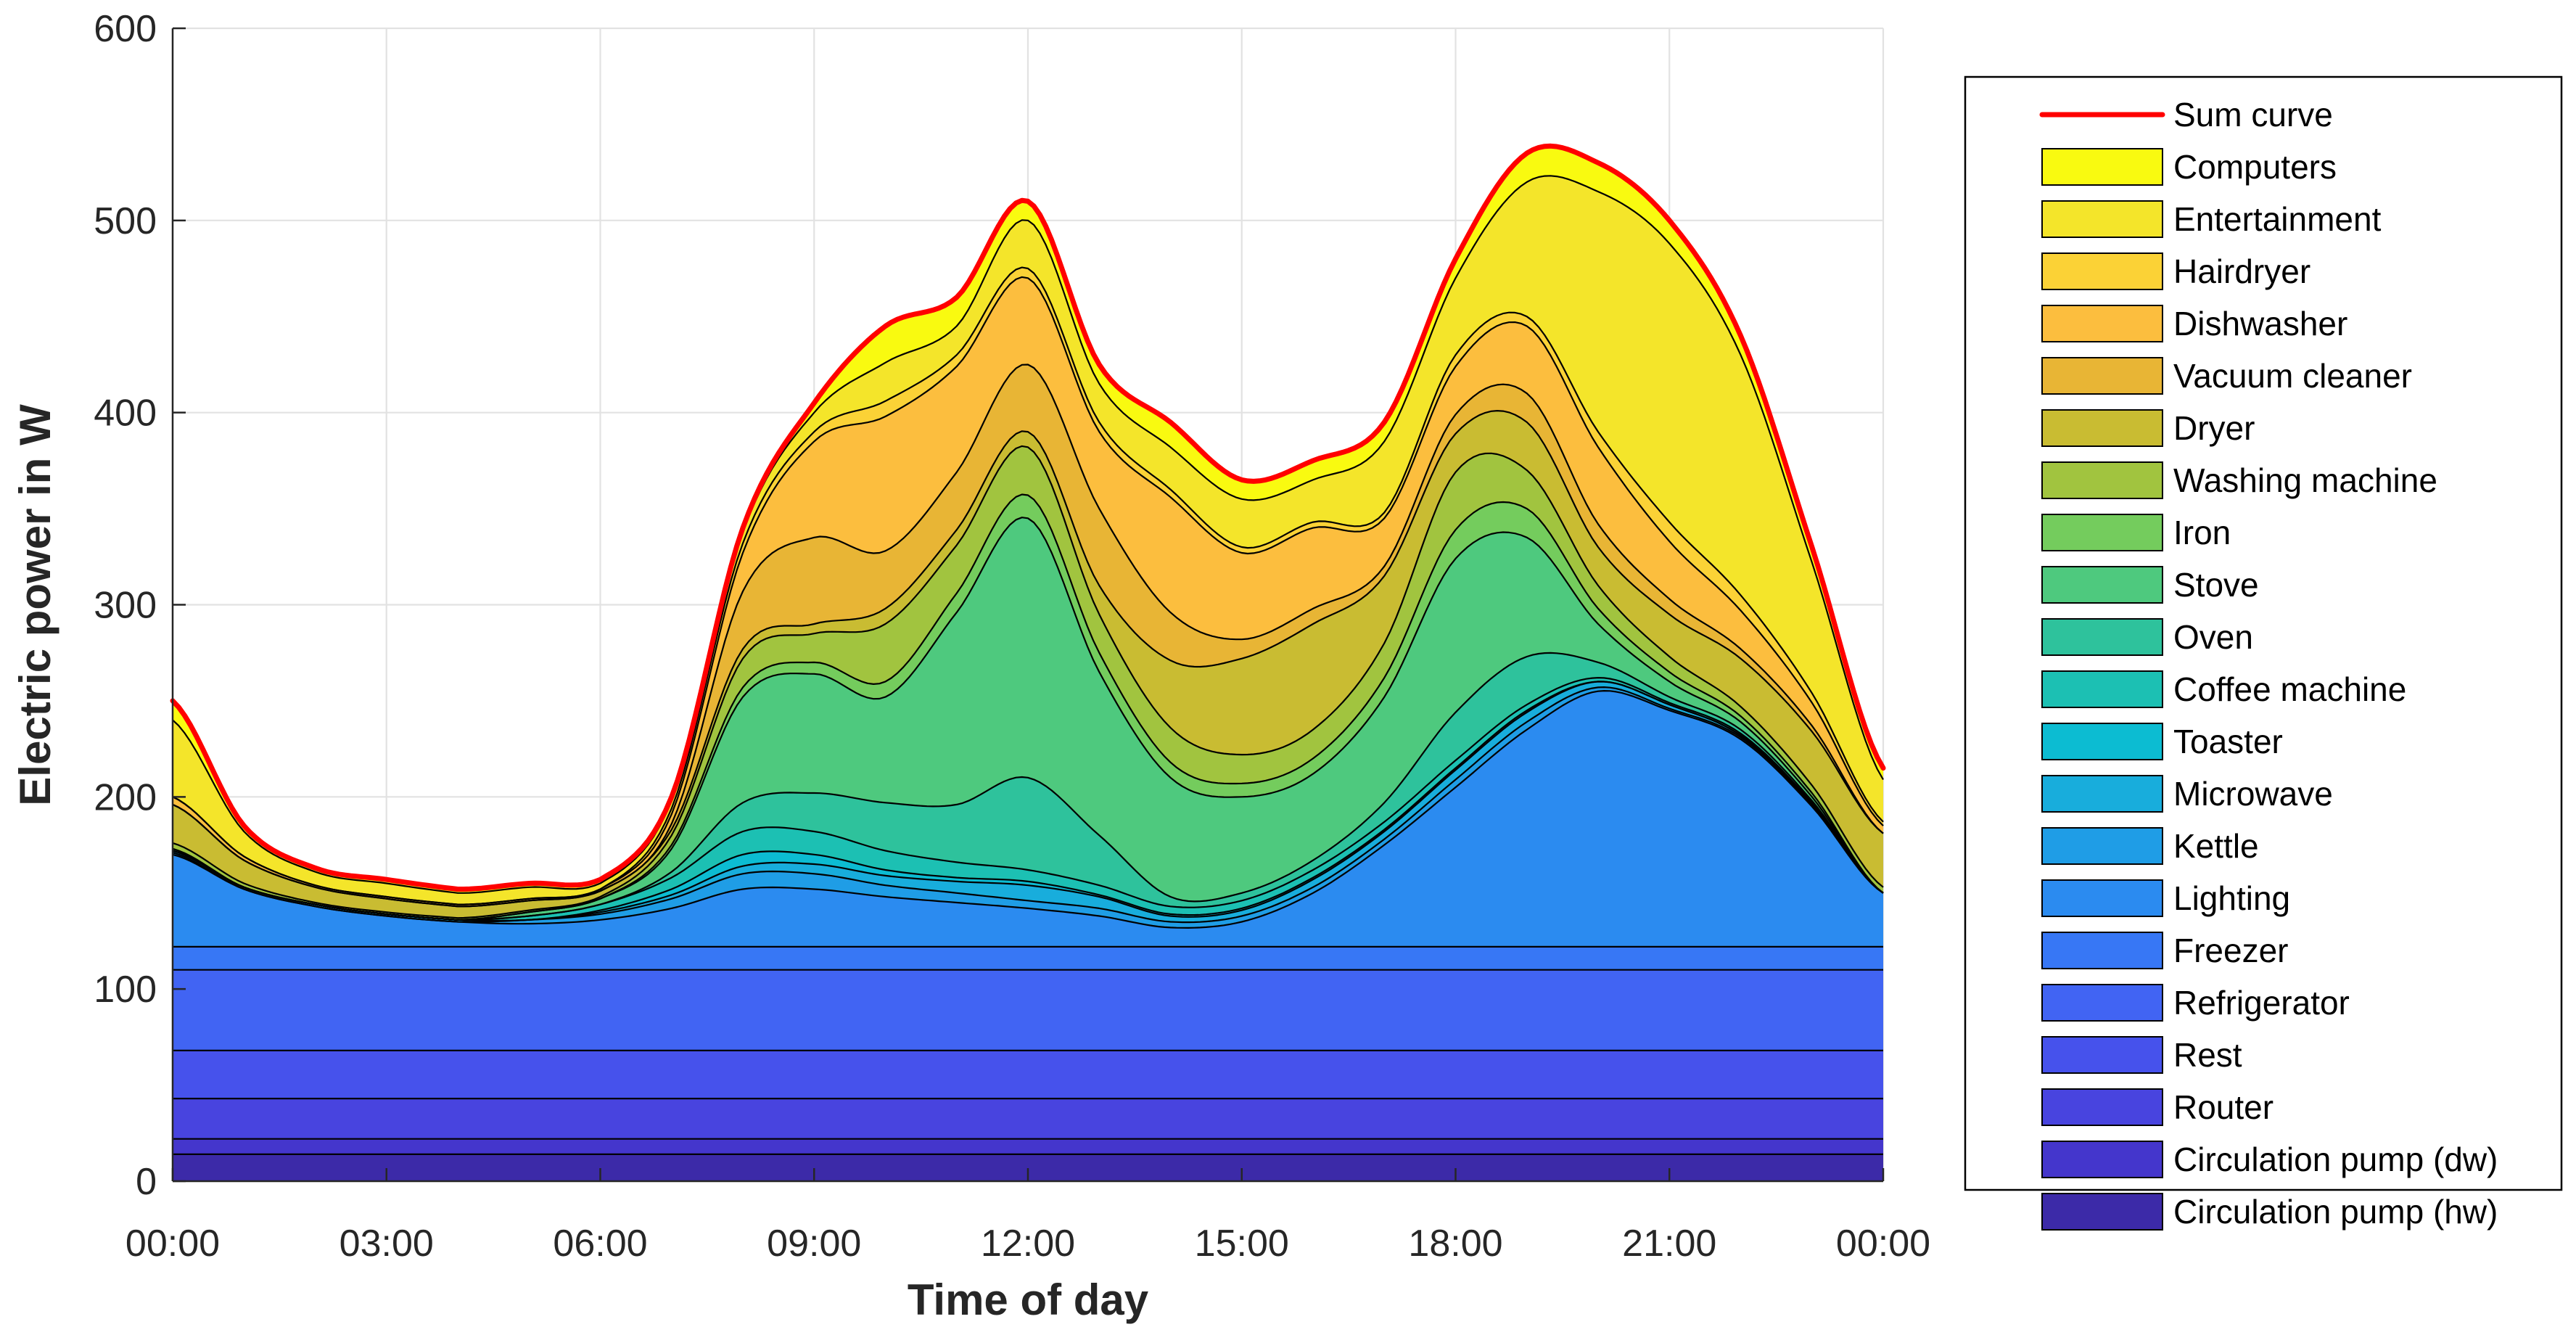 The width and height of the screenshot is (2576, 1335). What do you see at coordinates (1028, 1244) in the screenshot?
I see `x-tick-label: 12:00` at bounding box center [1028, 1244].